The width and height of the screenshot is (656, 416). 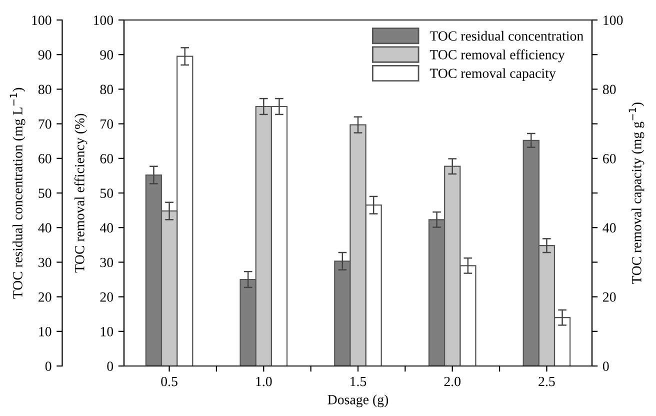 I want to click on x-tick-label: 1.5, so click(x=358, y=381).